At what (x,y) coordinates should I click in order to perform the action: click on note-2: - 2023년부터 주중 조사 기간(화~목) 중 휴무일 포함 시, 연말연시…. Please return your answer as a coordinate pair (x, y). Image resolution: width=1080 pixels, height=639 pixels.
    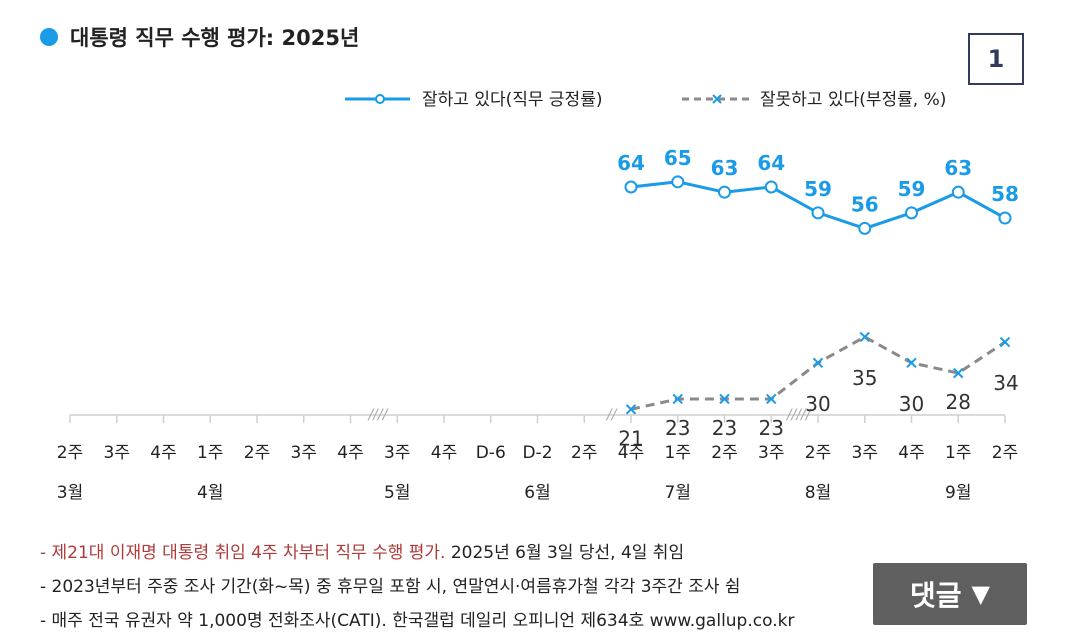
    Looking at the image, I should click on (390, 584).